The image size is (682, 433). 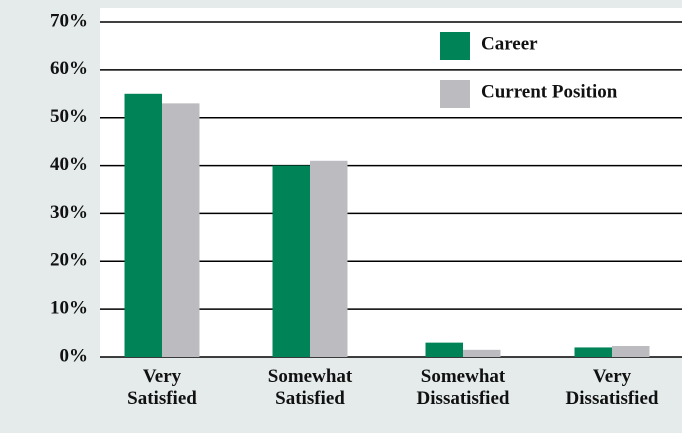 I want to click on y-tick-label: 0%, so click(x=74, y=355).